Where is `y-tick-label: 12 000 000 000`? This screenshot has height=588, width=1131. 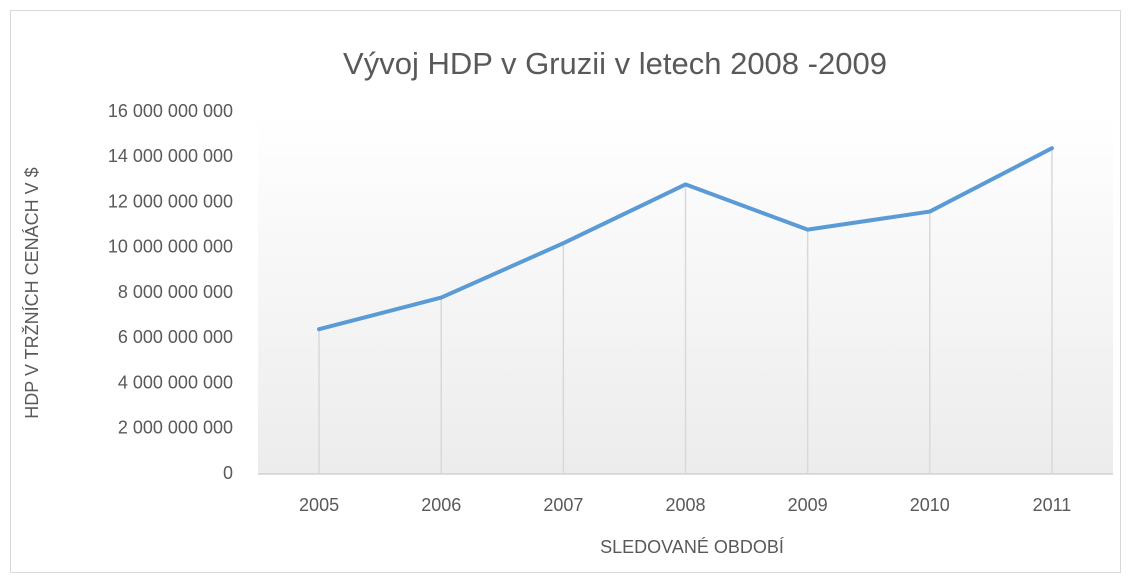
y-tick-label: 12 000 000 000 is located at coordinates (170, 201).